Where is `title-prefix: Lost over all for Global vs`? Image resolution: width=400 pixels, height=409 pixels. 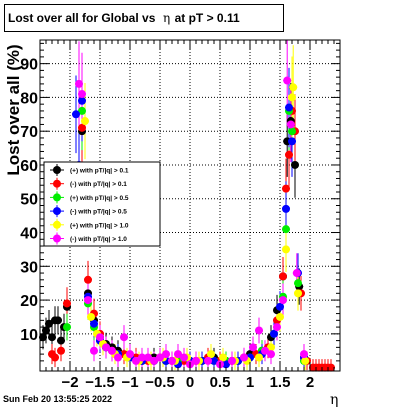 title-prefix: Lost over all for Global vs is located at coordinates (82, 18).